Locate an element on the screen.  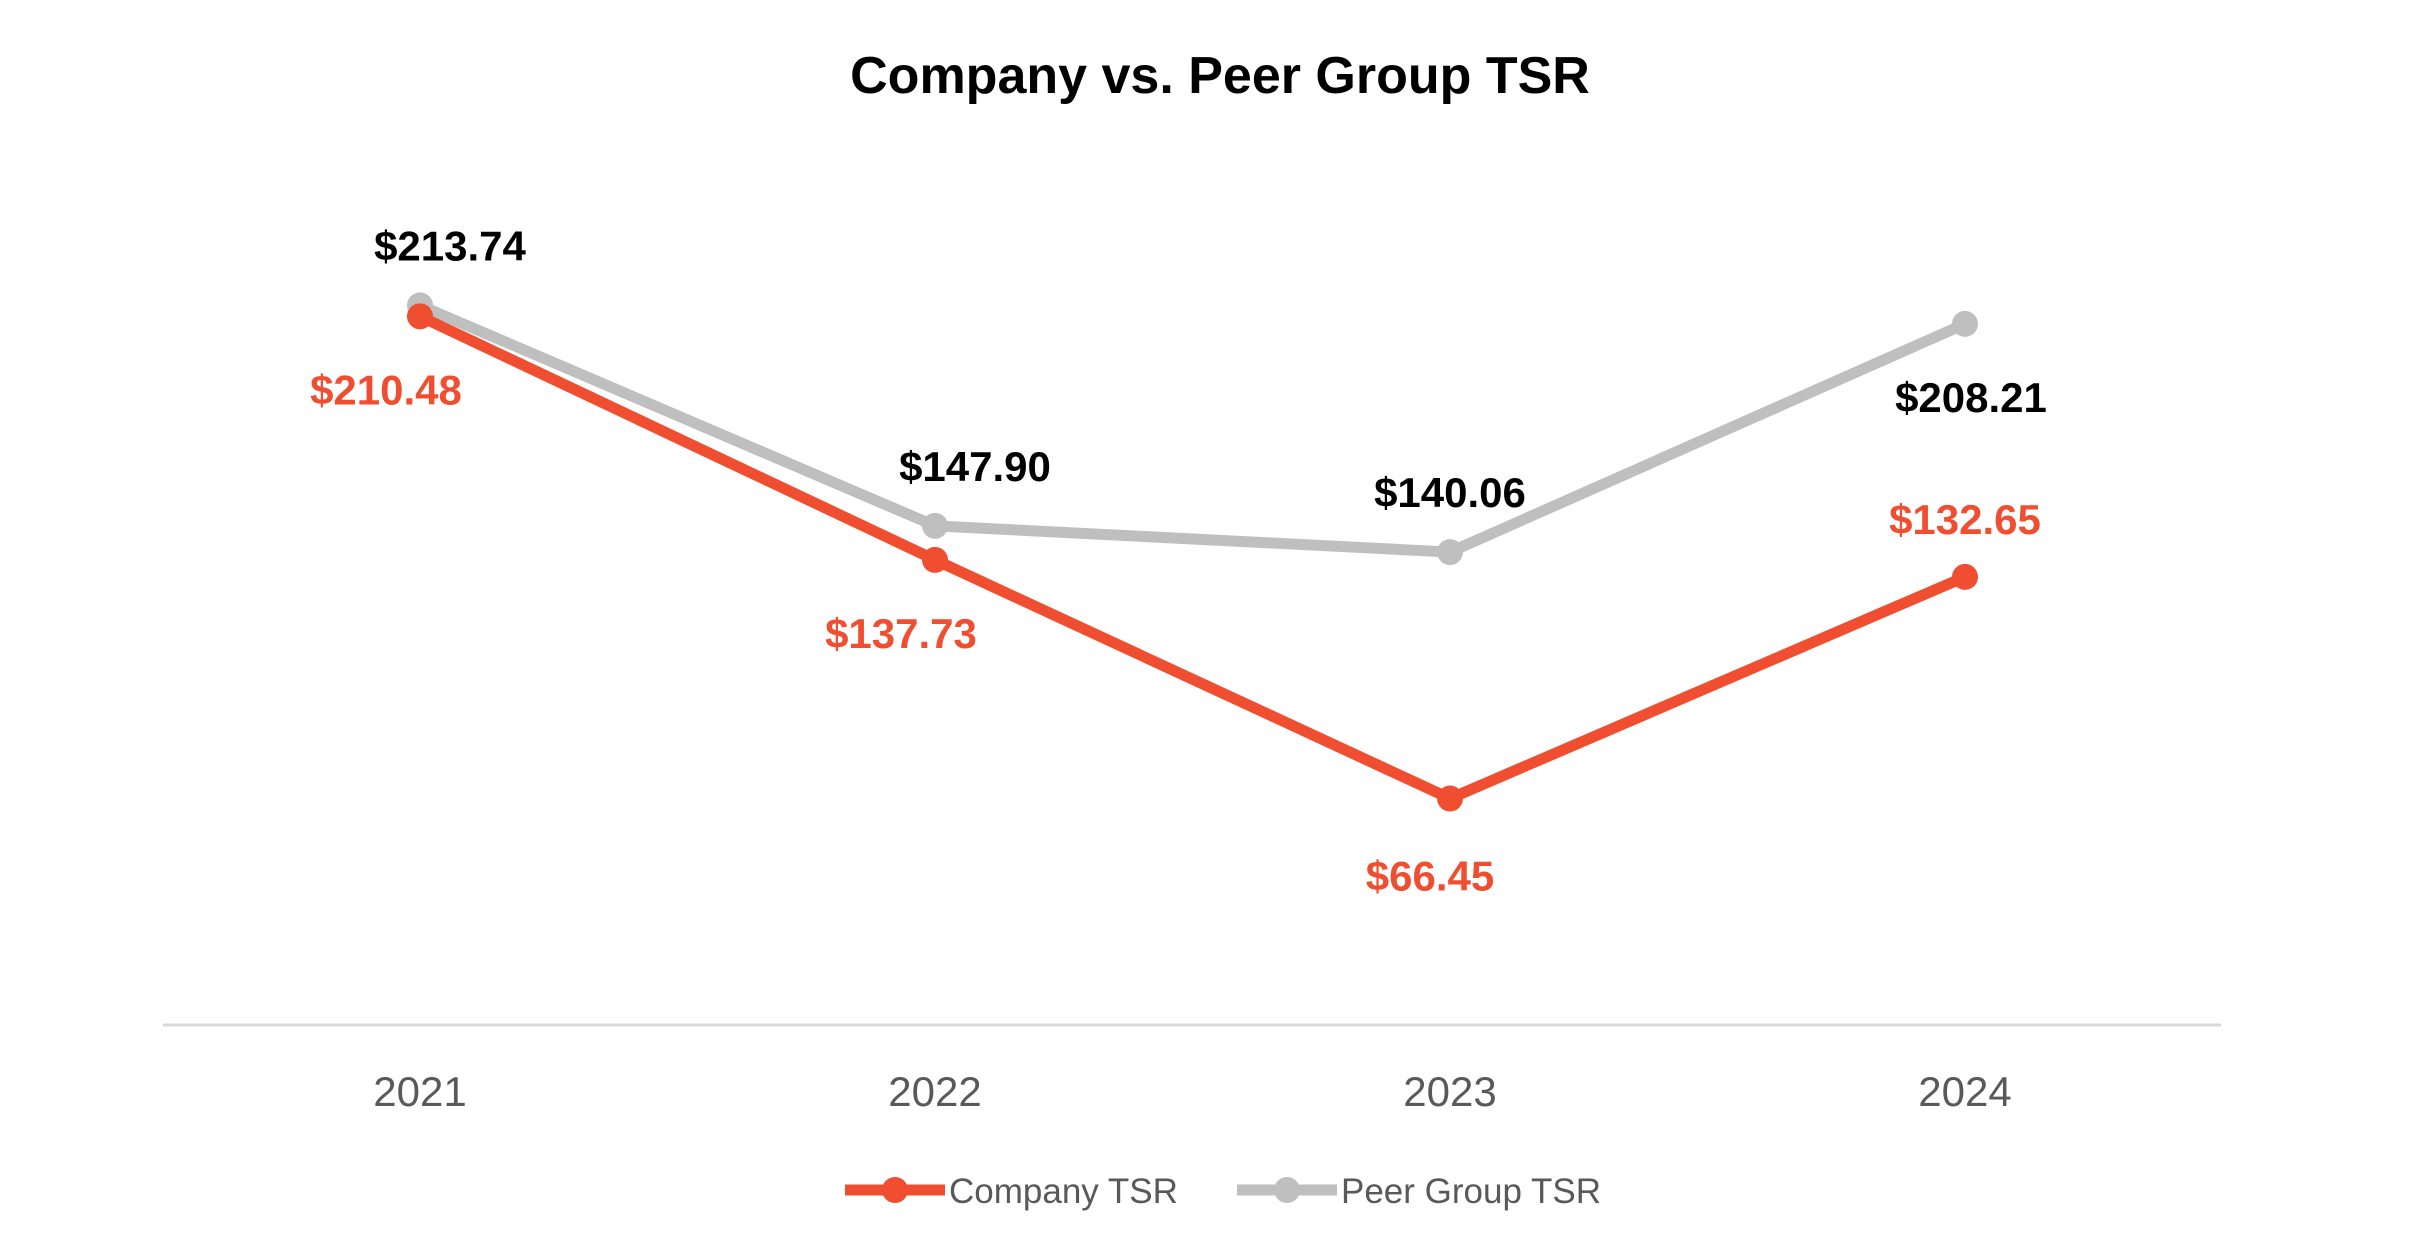
legend-label: Company TSR is located at coordinates (1063, 1191).